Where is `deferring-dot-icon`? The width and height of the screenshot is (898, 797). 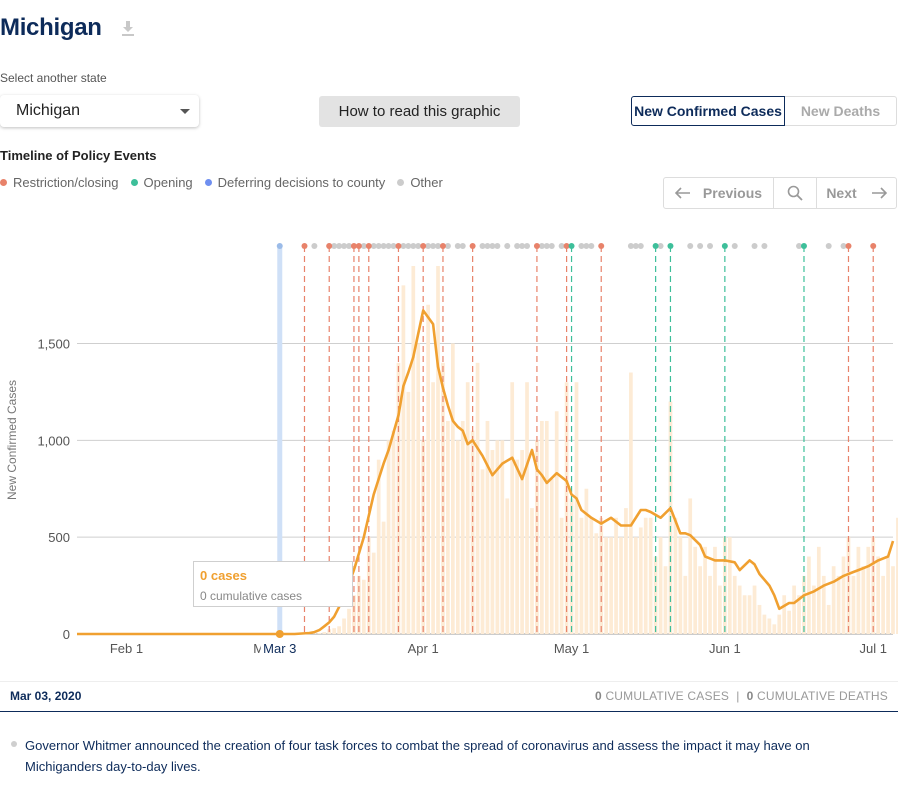
deferring-dot-icon is located at coordinates (208, 182).